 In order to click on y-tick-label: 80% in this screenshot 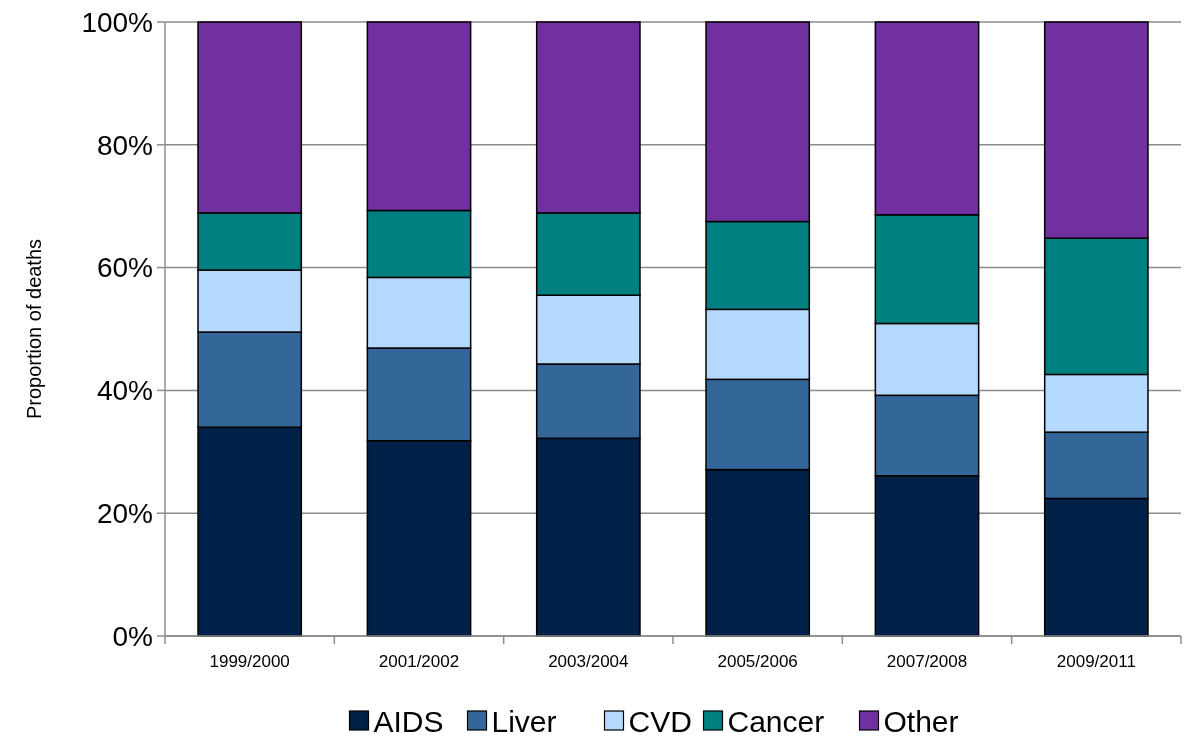, I will do `click(124, 145)`.